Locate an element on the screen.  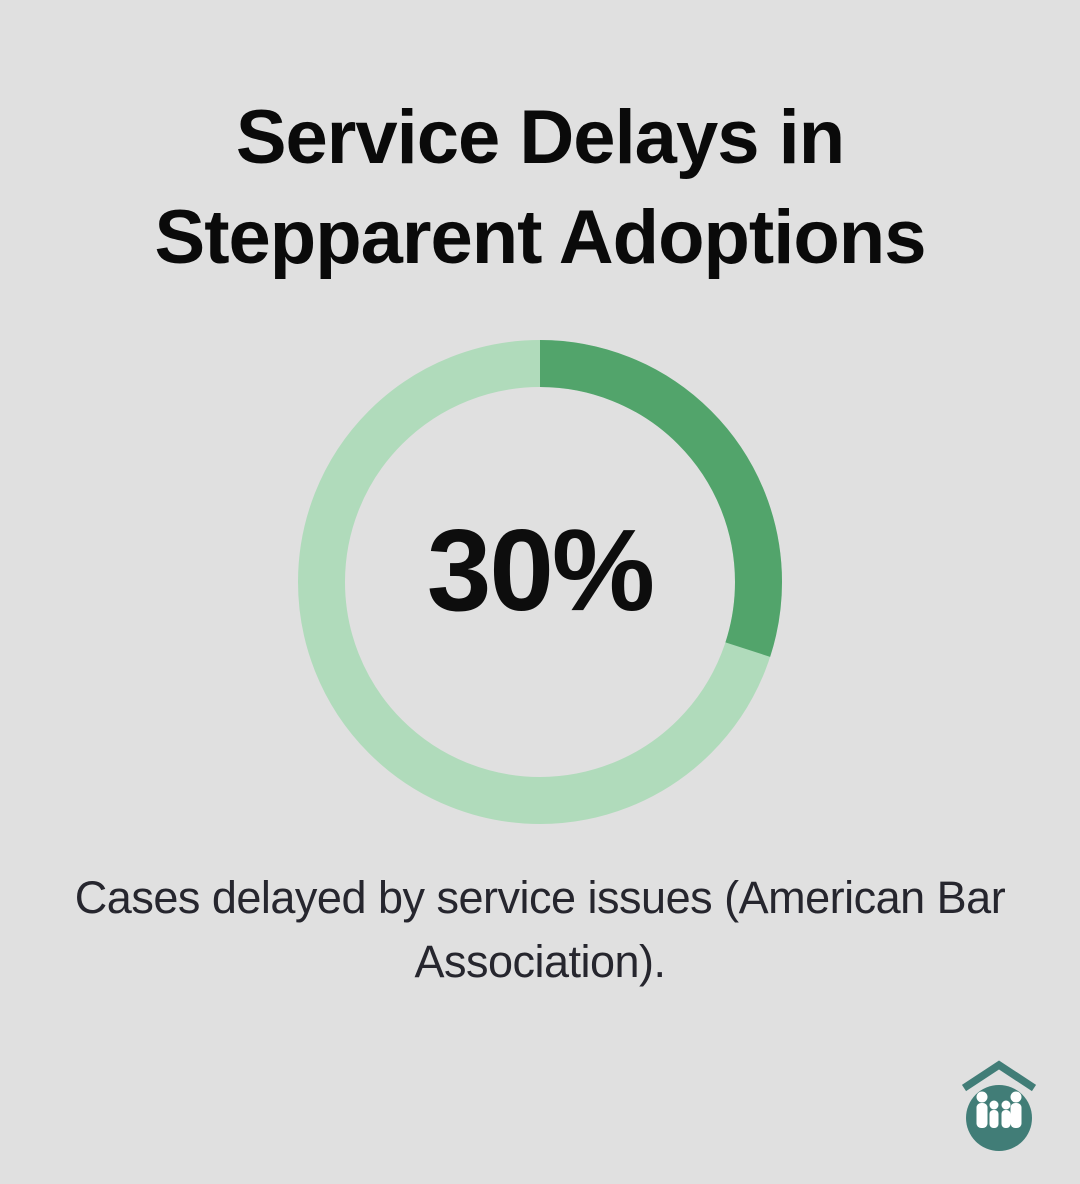
logo-circle is located at coordinates (999, 1118).